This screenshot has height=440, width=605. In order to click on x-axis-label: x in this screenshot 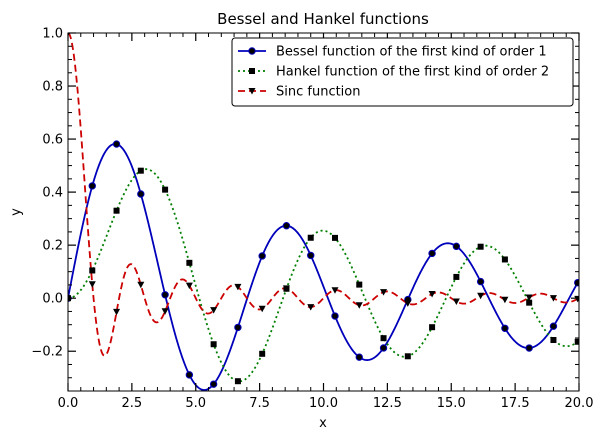, I will do `click(323, 423)`.